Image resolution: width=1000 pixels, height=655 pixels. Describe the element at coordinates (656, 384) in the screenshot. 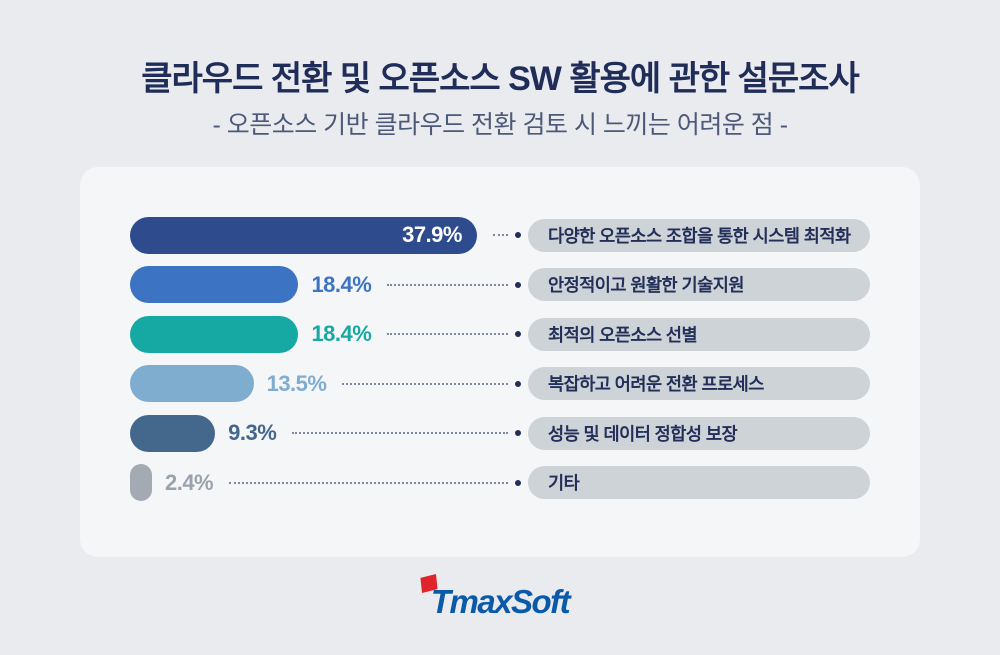

I see `category-label: 복잡하고 어려운 전환 프로세스` at that location.